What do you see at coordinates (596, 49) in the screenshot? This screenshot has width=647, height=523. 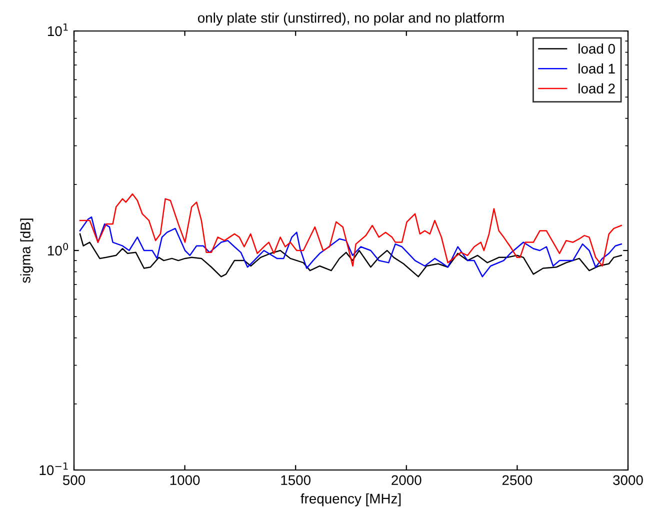 I see `legend-label: load 0` at bounding box center [596, 49].